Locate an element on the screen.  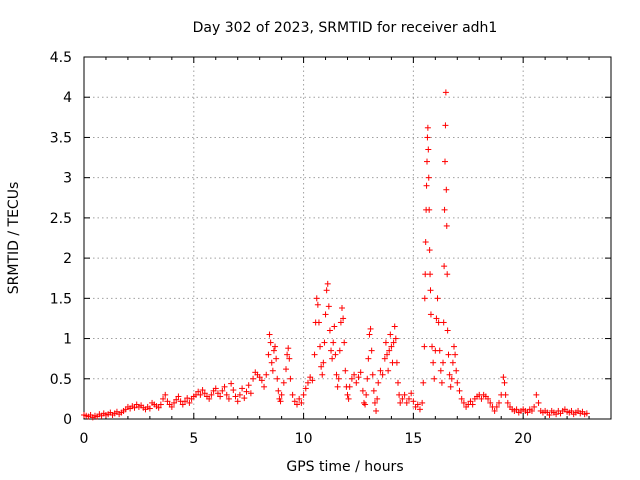
x-tick-label: 0 is located at coordinates (84, 439).